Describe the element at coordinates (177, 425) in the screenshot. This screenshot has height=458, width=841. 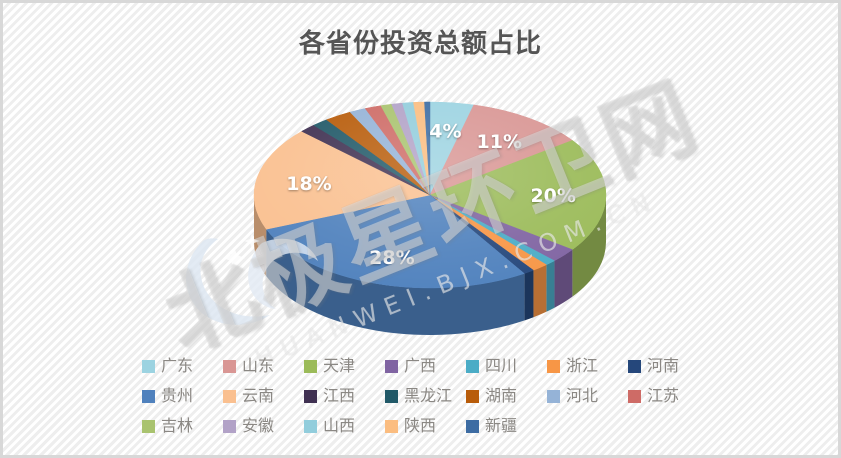
I see `legend-label: 吉林` at that location.